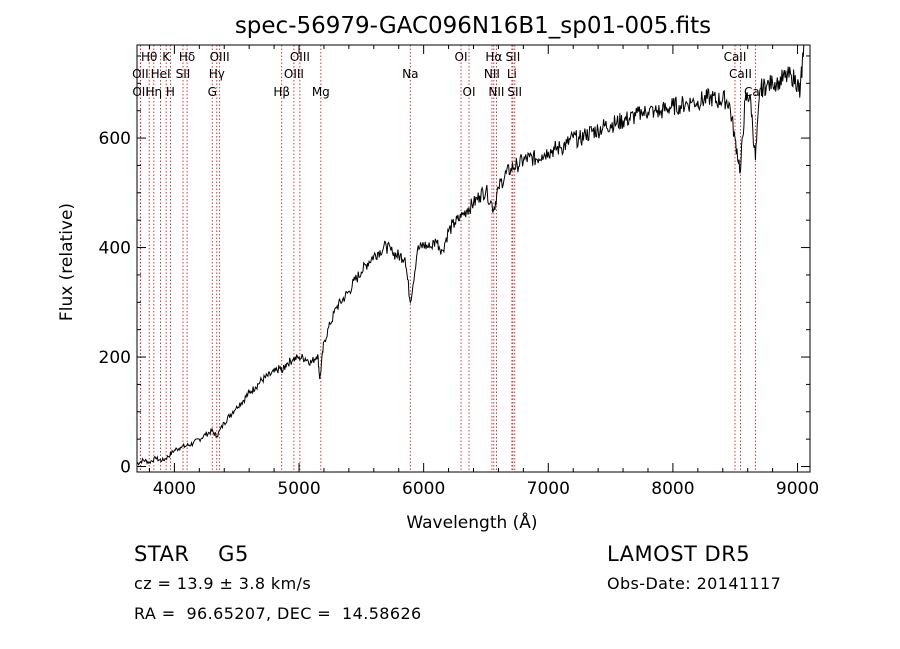 This screenshot has width=900, height=649. Describe the element at coordinates (473, 26) in the screenshot. I see `chart-title: spec-56979-GAC096N16B1_sp01-005.fits` at that location.